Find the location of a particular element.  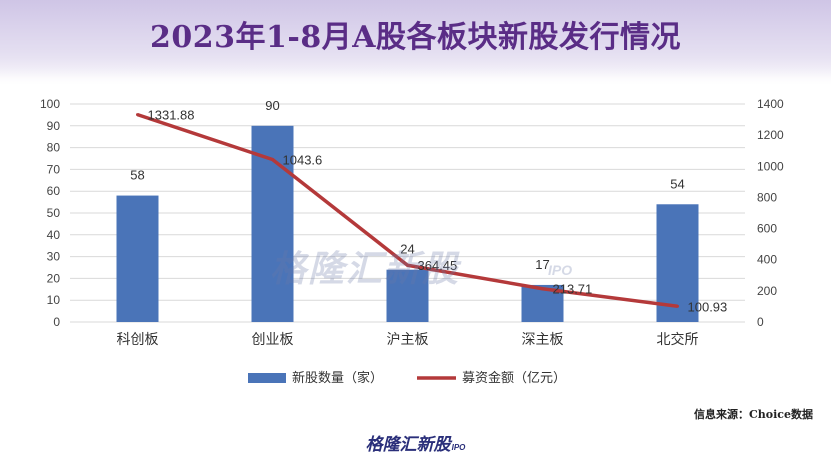

y-right-tick-label: 200 is located at coordinates (767, 291).